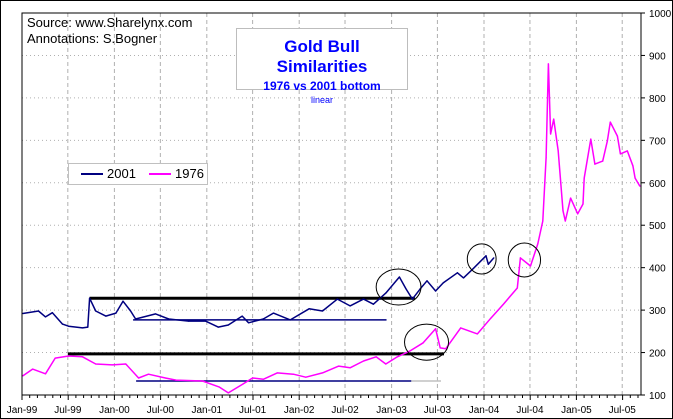 This screenshot has height=419, width=673. I want to click on y-tick-label: 900, so click(657, 56).